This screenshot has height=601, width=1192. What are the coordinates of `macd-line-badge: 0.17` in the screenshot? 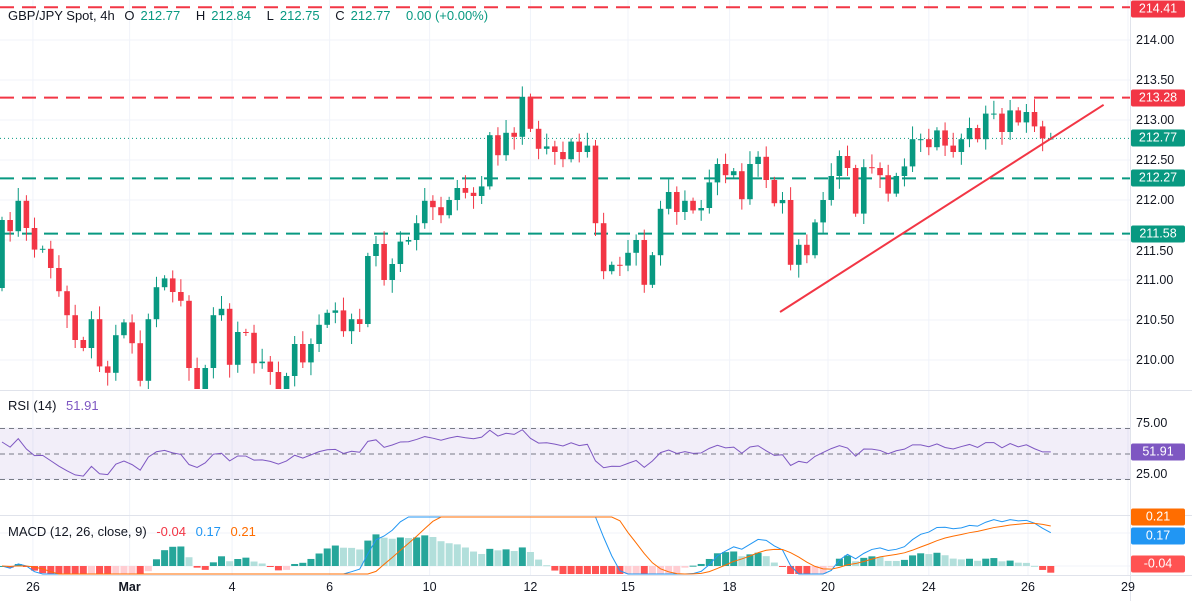 It's located at (1158, 536).